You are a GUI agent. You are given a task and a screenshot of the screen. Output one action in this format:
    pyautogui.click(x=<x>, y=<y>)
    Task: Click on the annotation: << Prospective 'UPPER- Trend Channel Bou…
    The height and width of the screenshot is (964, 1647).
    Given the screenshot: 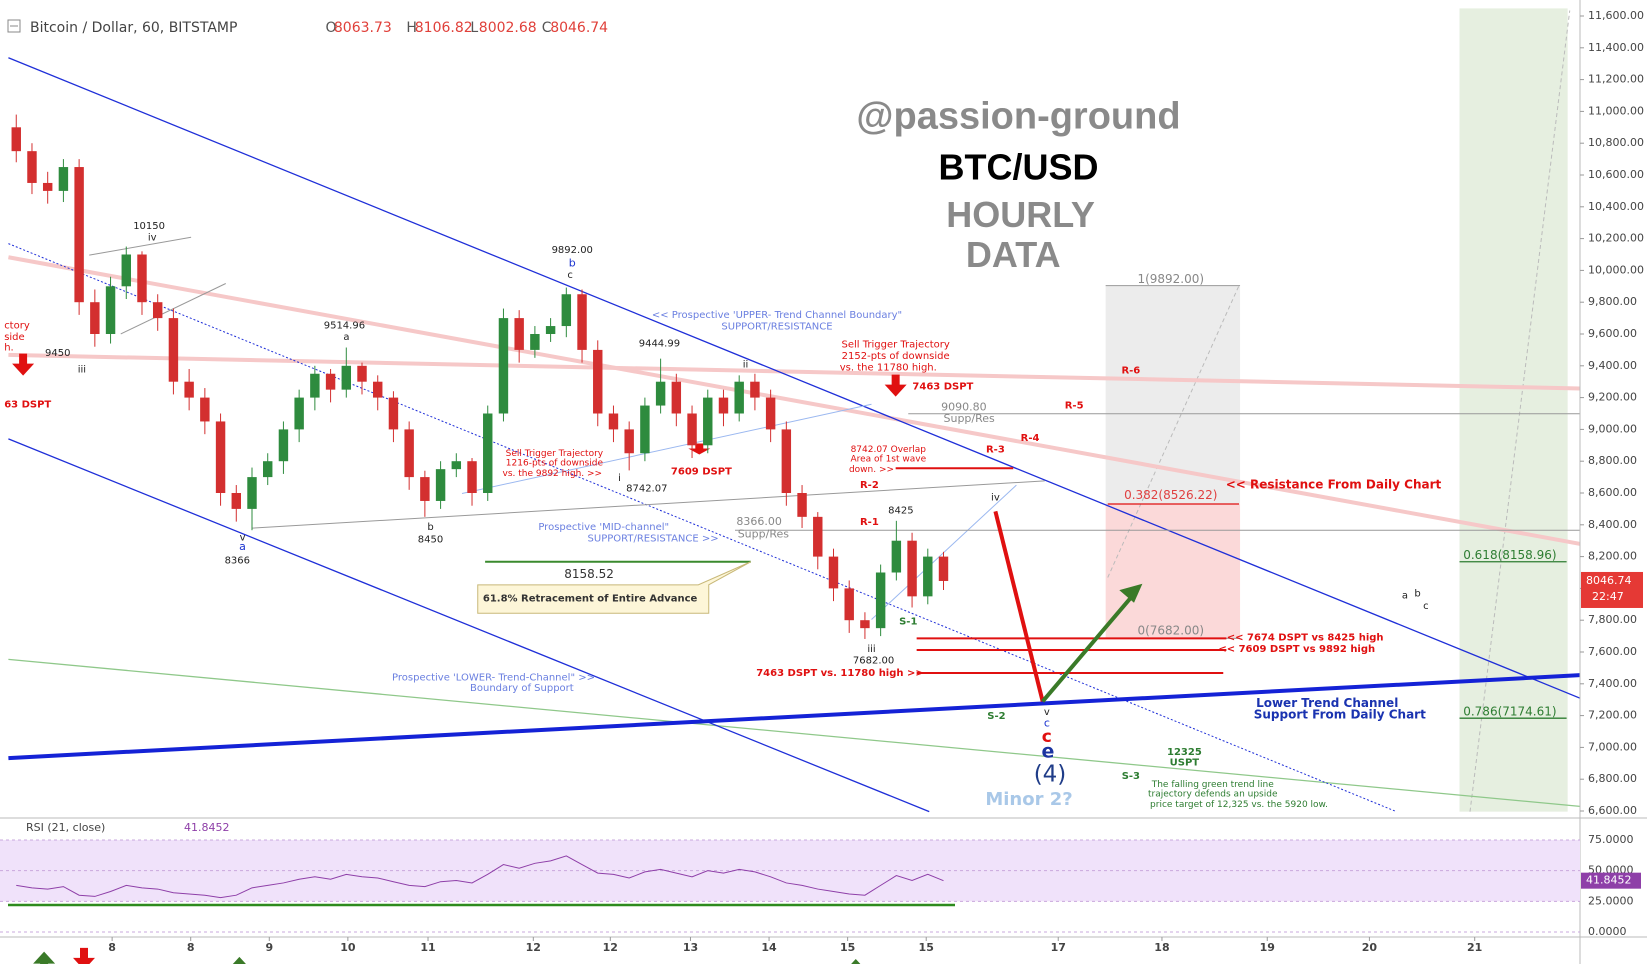 What is the action you would take?
    pyautogui.click(x=777, y=315)
    